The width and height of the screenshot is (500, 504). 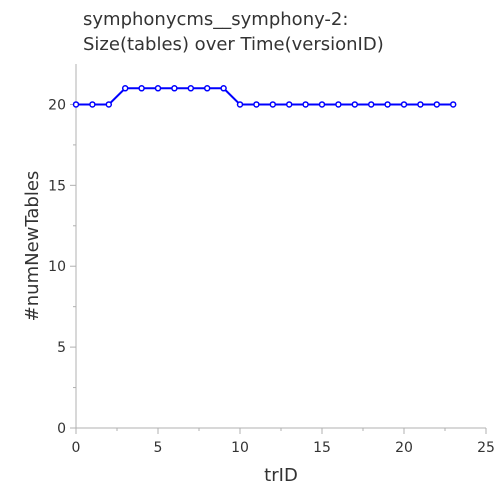 What do you see at coordinates (486, 448) in the screenshot?
I see `x-tick-label: 25` at bounding box center [486, 448].